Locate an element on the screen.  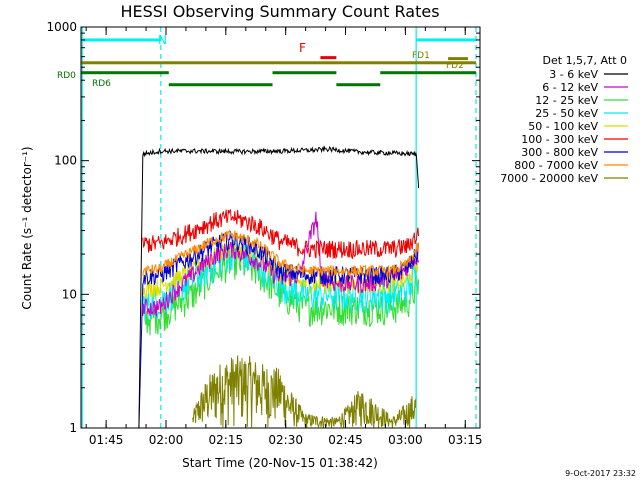
series-line-800to7000keV is located at coordinates (281, 254).